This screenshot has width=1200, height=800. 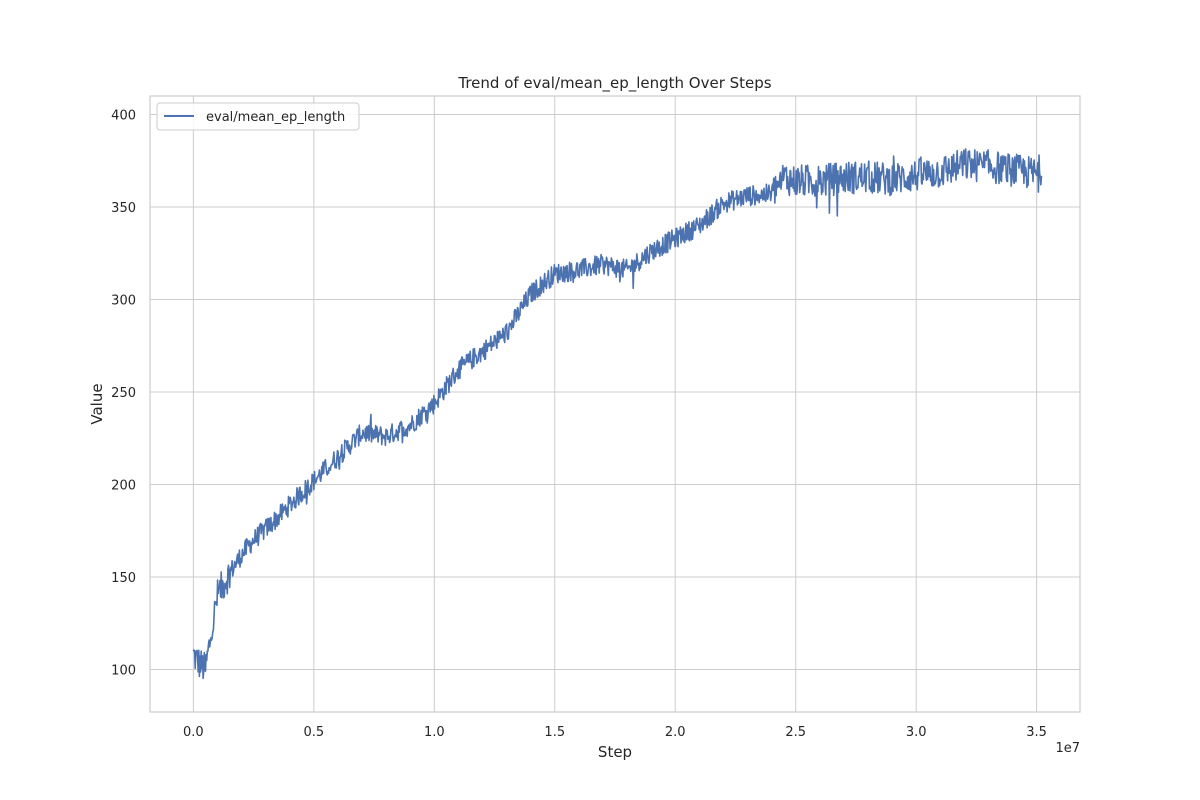 I want to click on legend: eval/mean_ep_length, so click(x=258, y=116).